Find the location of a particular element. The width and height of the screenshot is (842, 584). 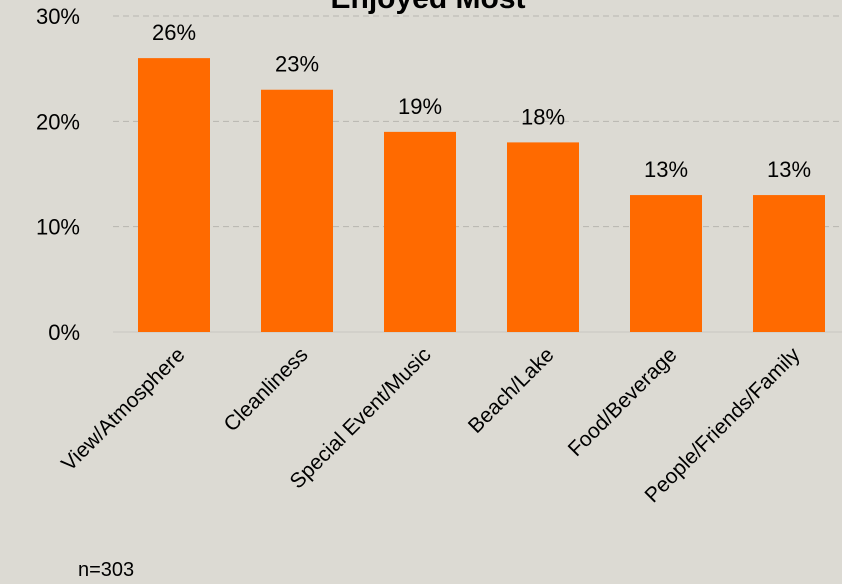

chart-title: Enjoyed Most is located at coordinates (427, 7).